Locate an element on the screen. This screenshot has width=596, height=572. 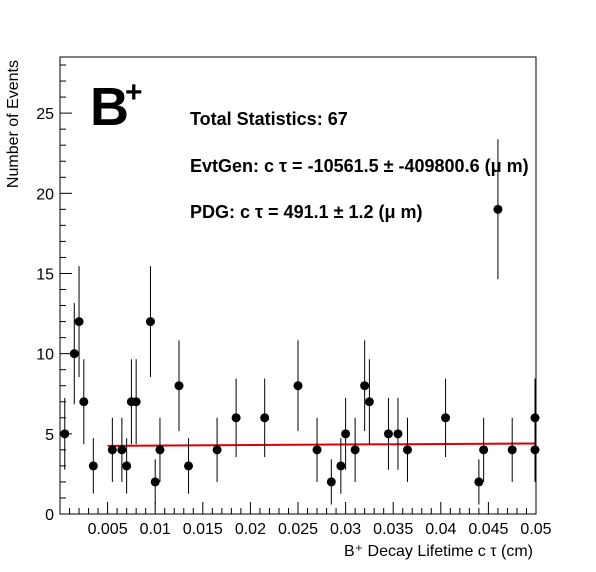
x-tick-label: 0.015 is located at coordinates (203, 529).